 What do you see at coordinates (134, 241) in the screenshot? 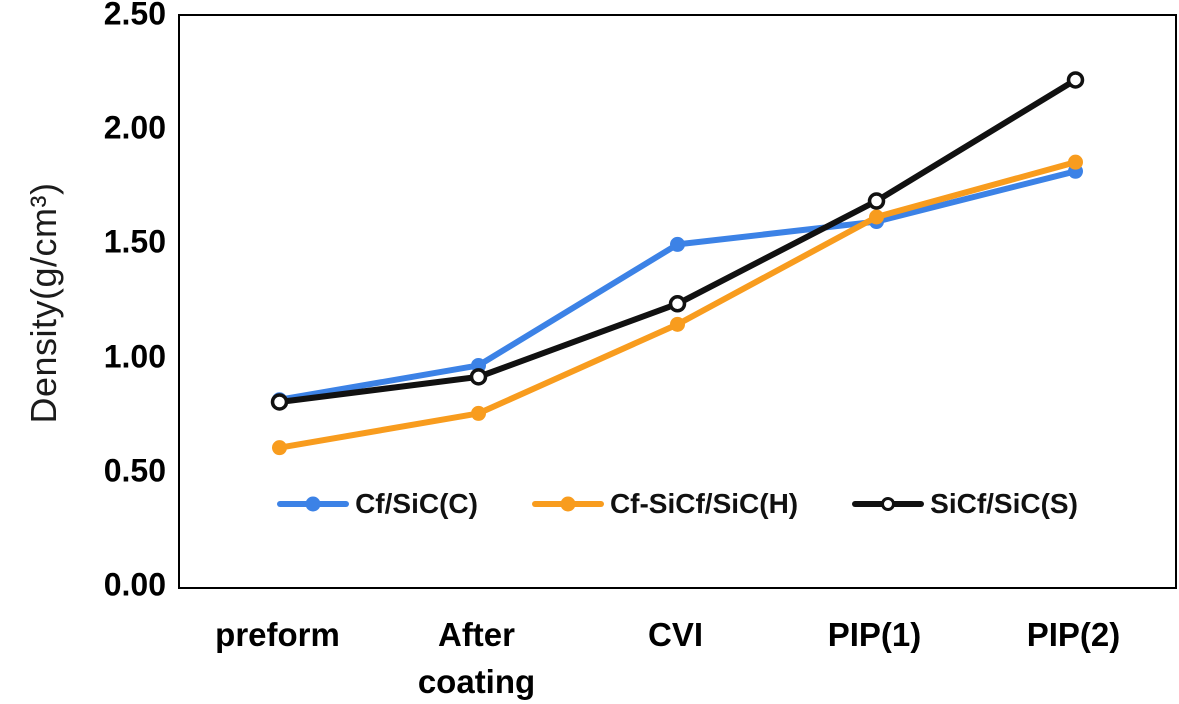
I see `y-tick-label: 1.50` at bounding box center [134, 241].